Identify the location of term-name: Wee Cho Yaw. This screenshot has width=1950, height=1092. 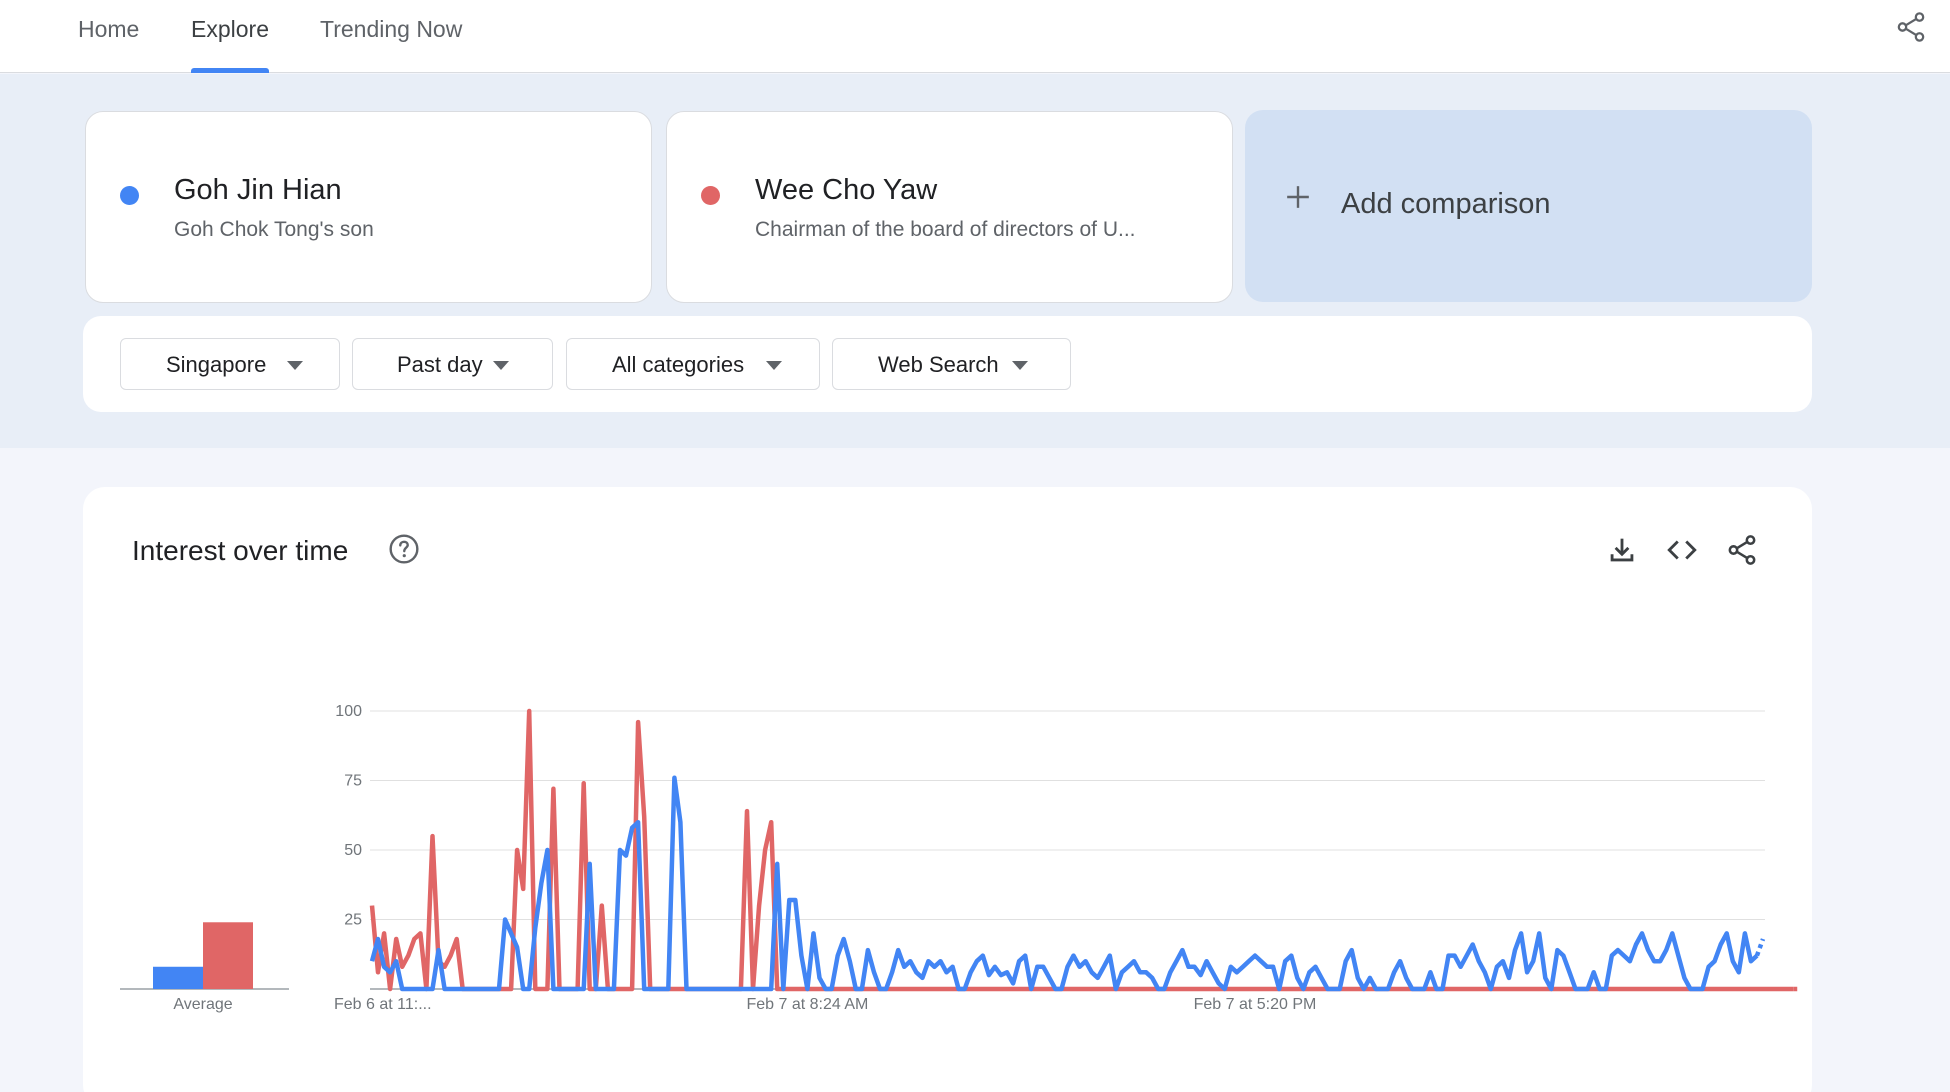
(846, 190).